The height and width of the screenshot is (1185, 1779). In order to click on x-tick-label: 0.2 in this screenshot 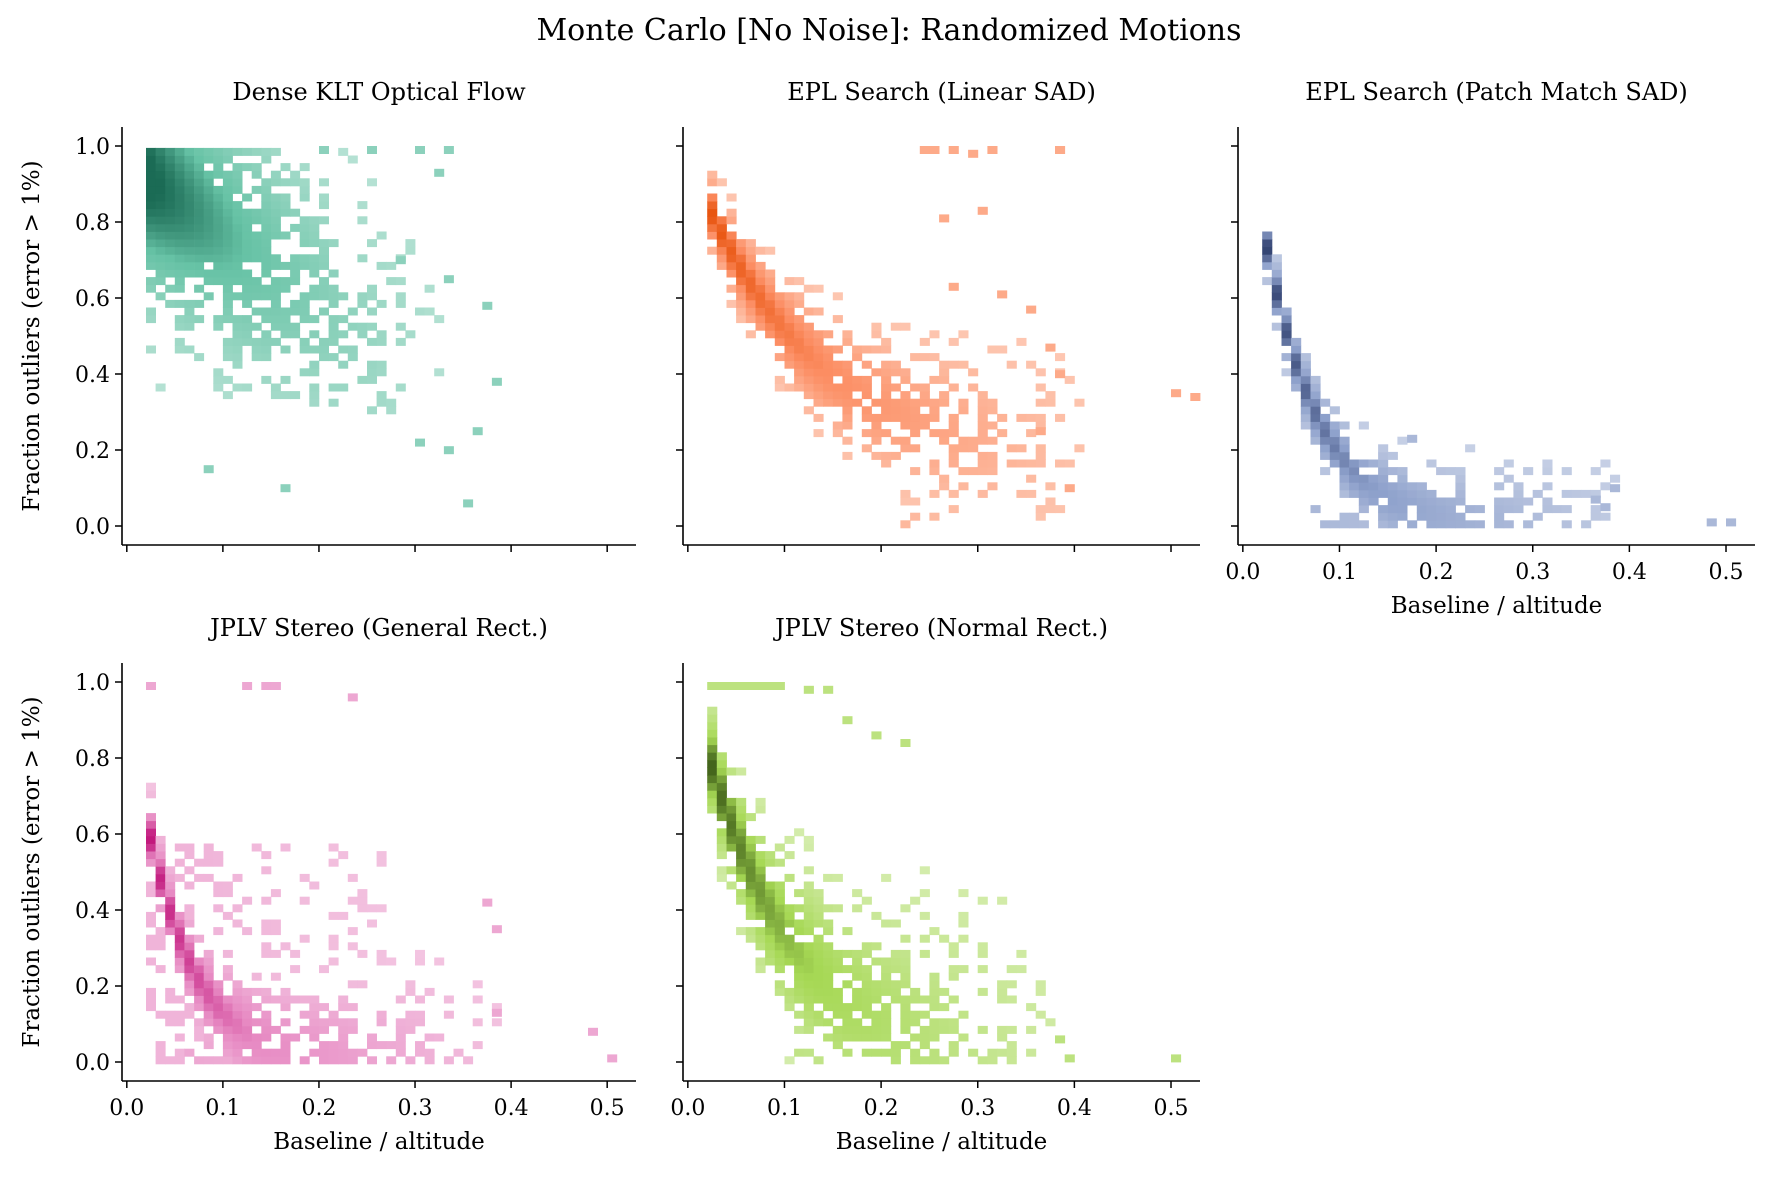, I will do `click(1436, 572)`.